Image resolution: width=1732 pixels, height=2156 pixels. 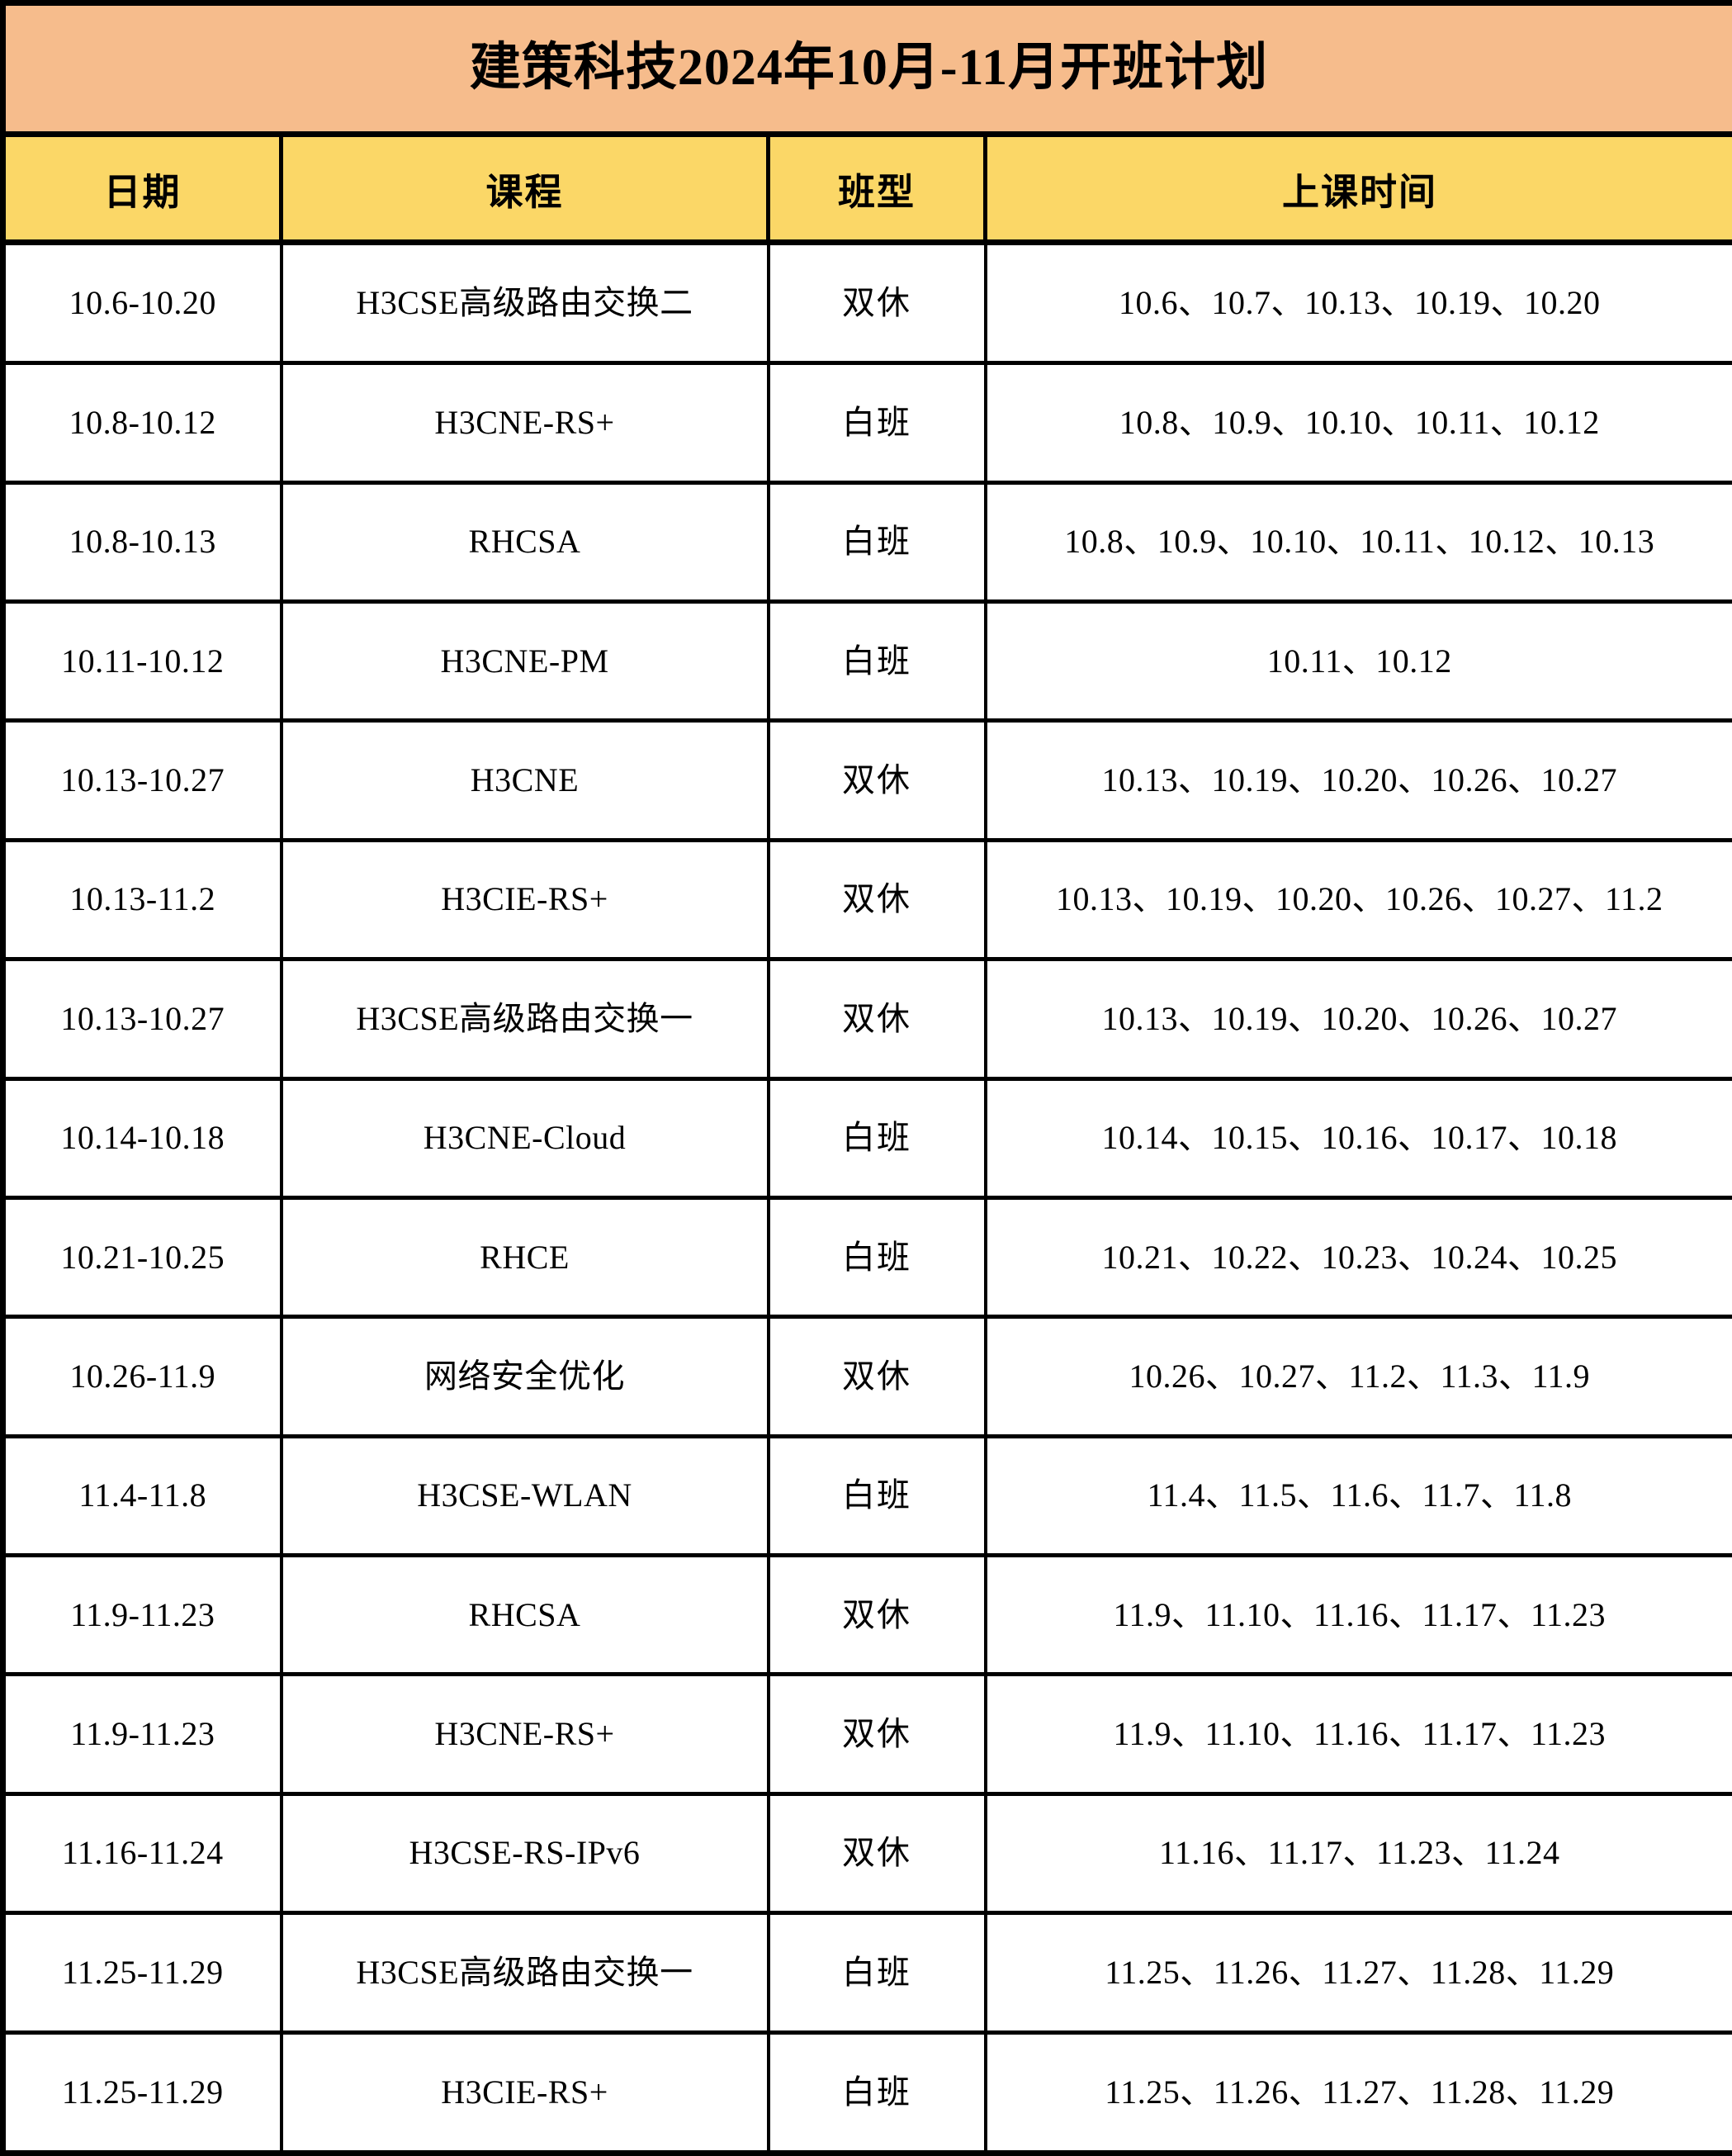 I want to click on cell-times: 11.16、11.17、11.23、11.24, so click(x=1358, y=1855).